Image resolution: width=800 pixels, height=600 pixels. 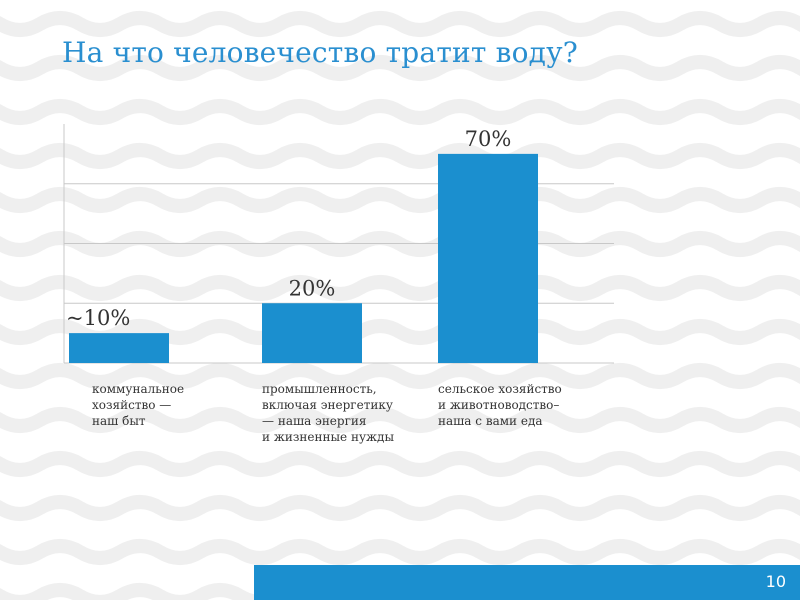 I want to click on bar-agriculture, so click(x=488, y=258).